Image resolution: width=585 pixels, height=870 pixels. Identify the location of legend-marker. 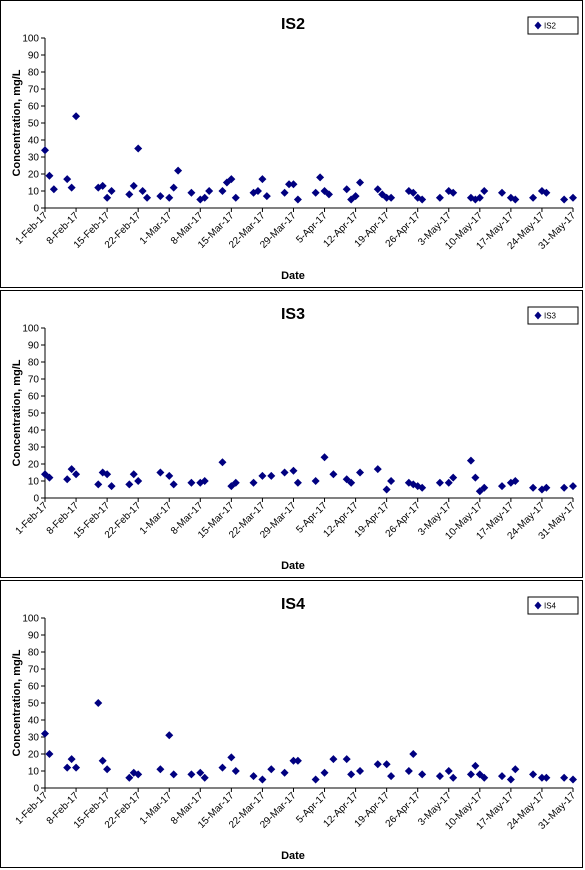
(538, 315).